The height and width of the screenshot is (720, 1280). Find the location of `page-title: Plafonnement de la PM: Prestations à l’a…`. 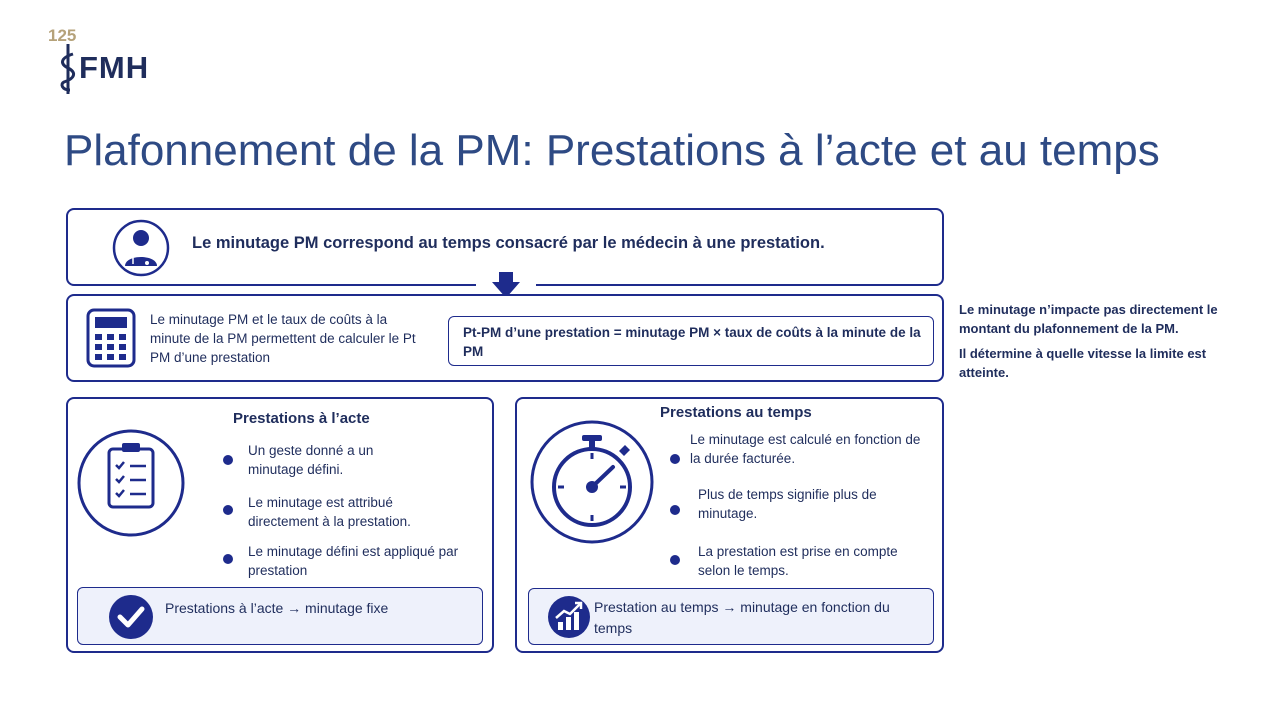

page-title: Plafonnement de la PM: Prestations à l’a… is located at coordinates (612, 150).